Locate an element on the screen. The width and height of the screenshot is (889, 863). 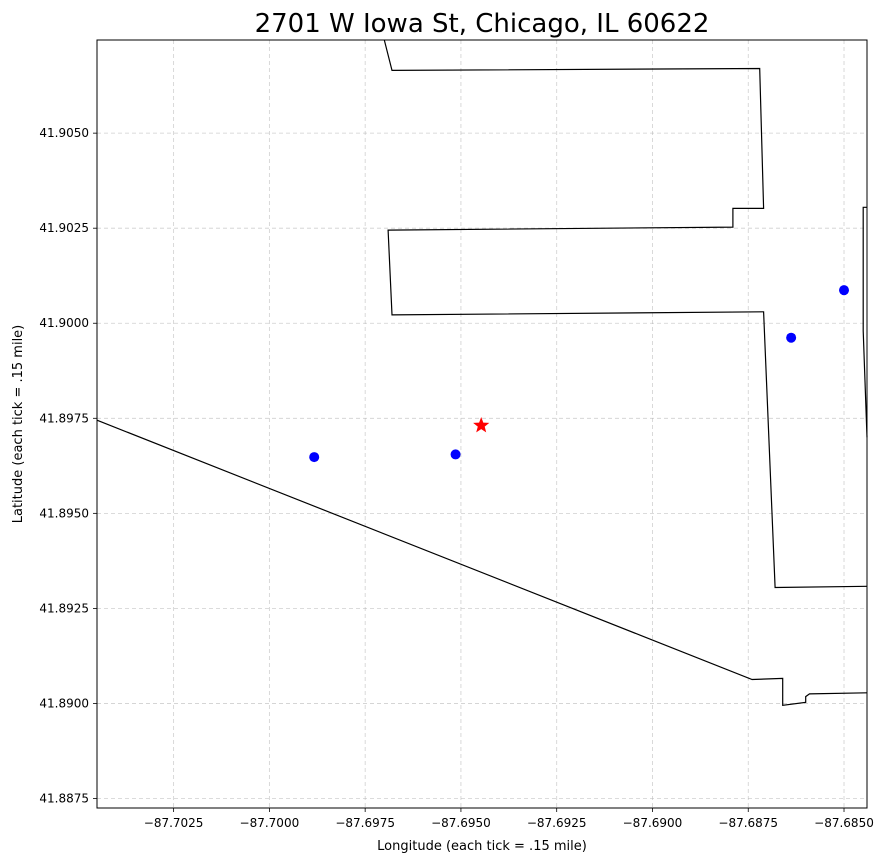
y-tick-label-1: 41.8900 is located at coordinates (64, 703).